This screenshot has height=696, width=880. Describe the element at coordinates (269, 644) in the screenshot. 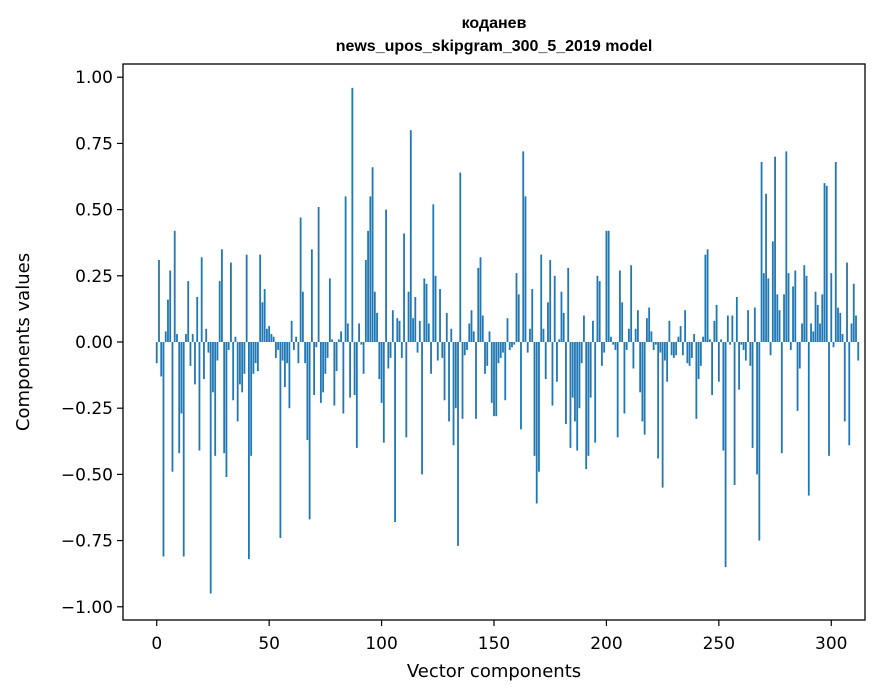

I see `x-tick-label: 50` at that location.